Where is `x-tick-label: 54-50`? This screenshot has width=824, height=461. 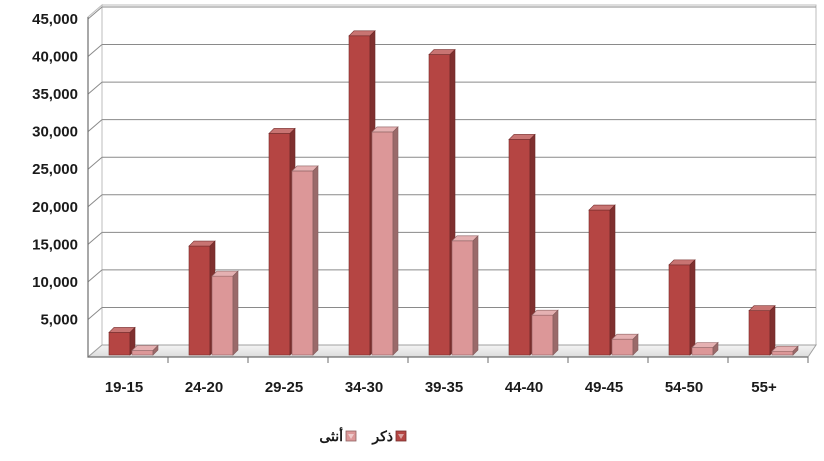 x-tick-label: 54-50 is located at coordinates (684, 387).